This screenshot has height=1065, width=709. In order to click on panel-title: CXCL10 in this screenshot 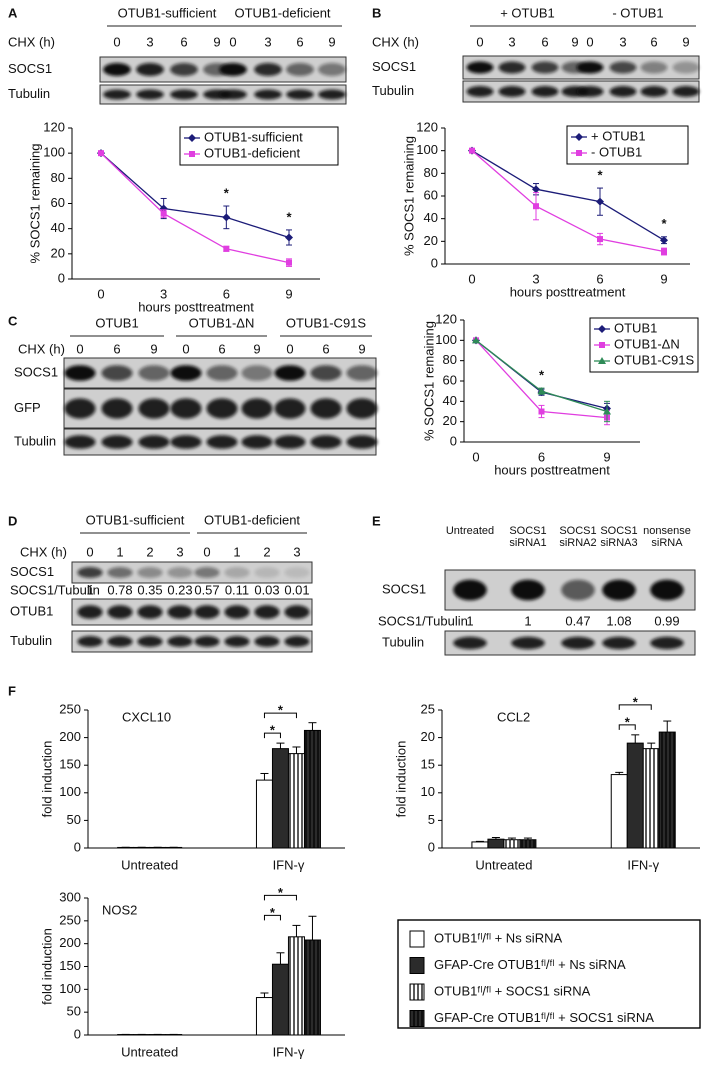, I will do `click(146, 716)`.